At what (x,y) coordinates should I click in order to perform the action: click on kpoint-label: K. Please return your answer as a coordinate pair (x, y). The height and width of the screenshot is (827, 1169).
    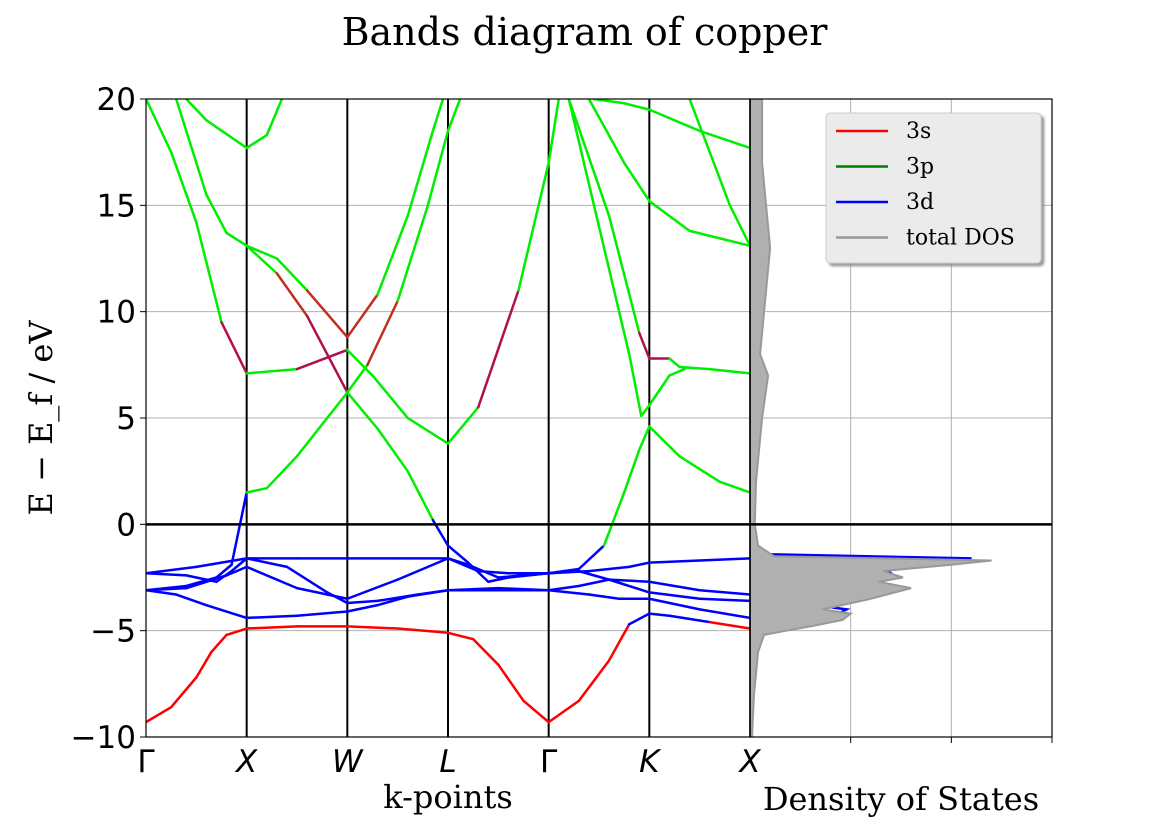
    Looking at the image, I should click on (650, 762).